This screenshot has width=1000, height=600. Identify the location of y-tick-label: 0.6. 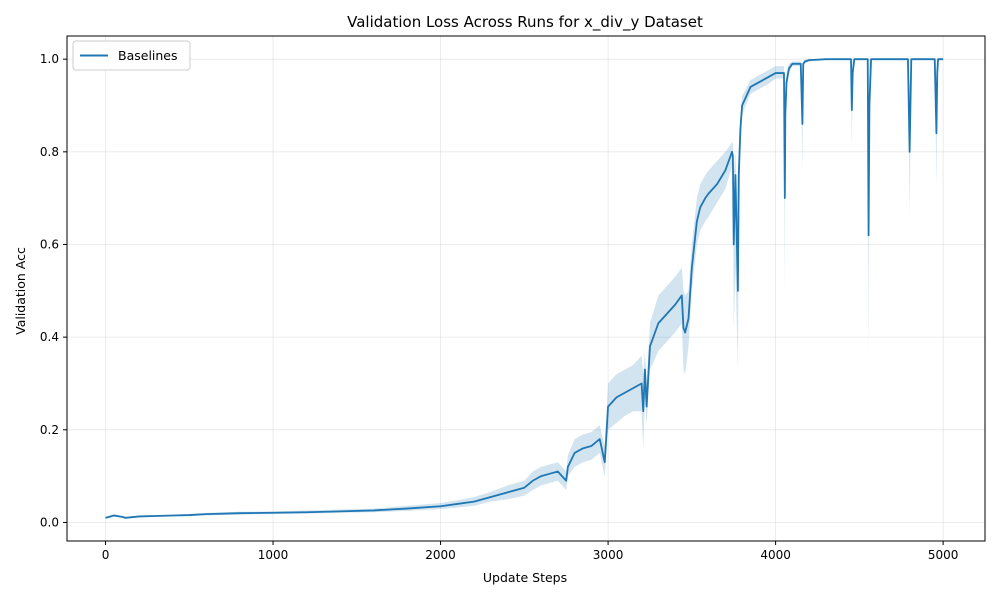
(49, 244).